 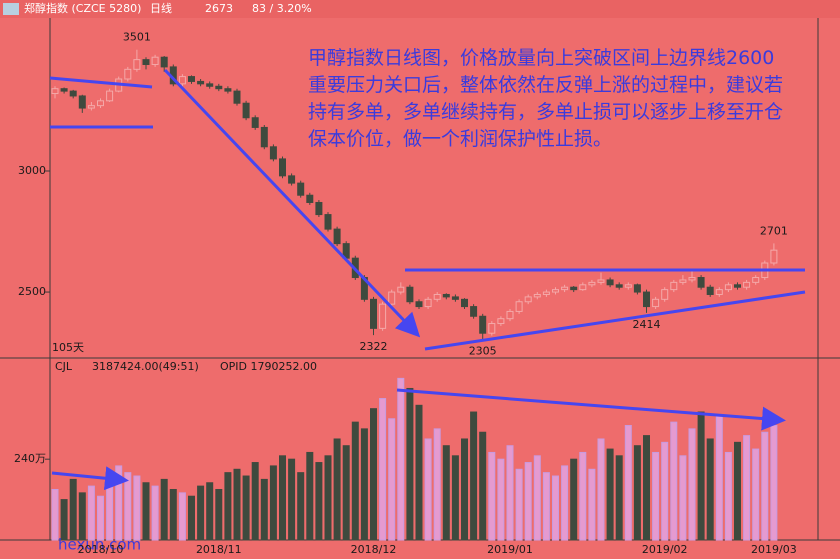 I want to click on x-tick-label: 2019/03, so click(x=774, y=549).